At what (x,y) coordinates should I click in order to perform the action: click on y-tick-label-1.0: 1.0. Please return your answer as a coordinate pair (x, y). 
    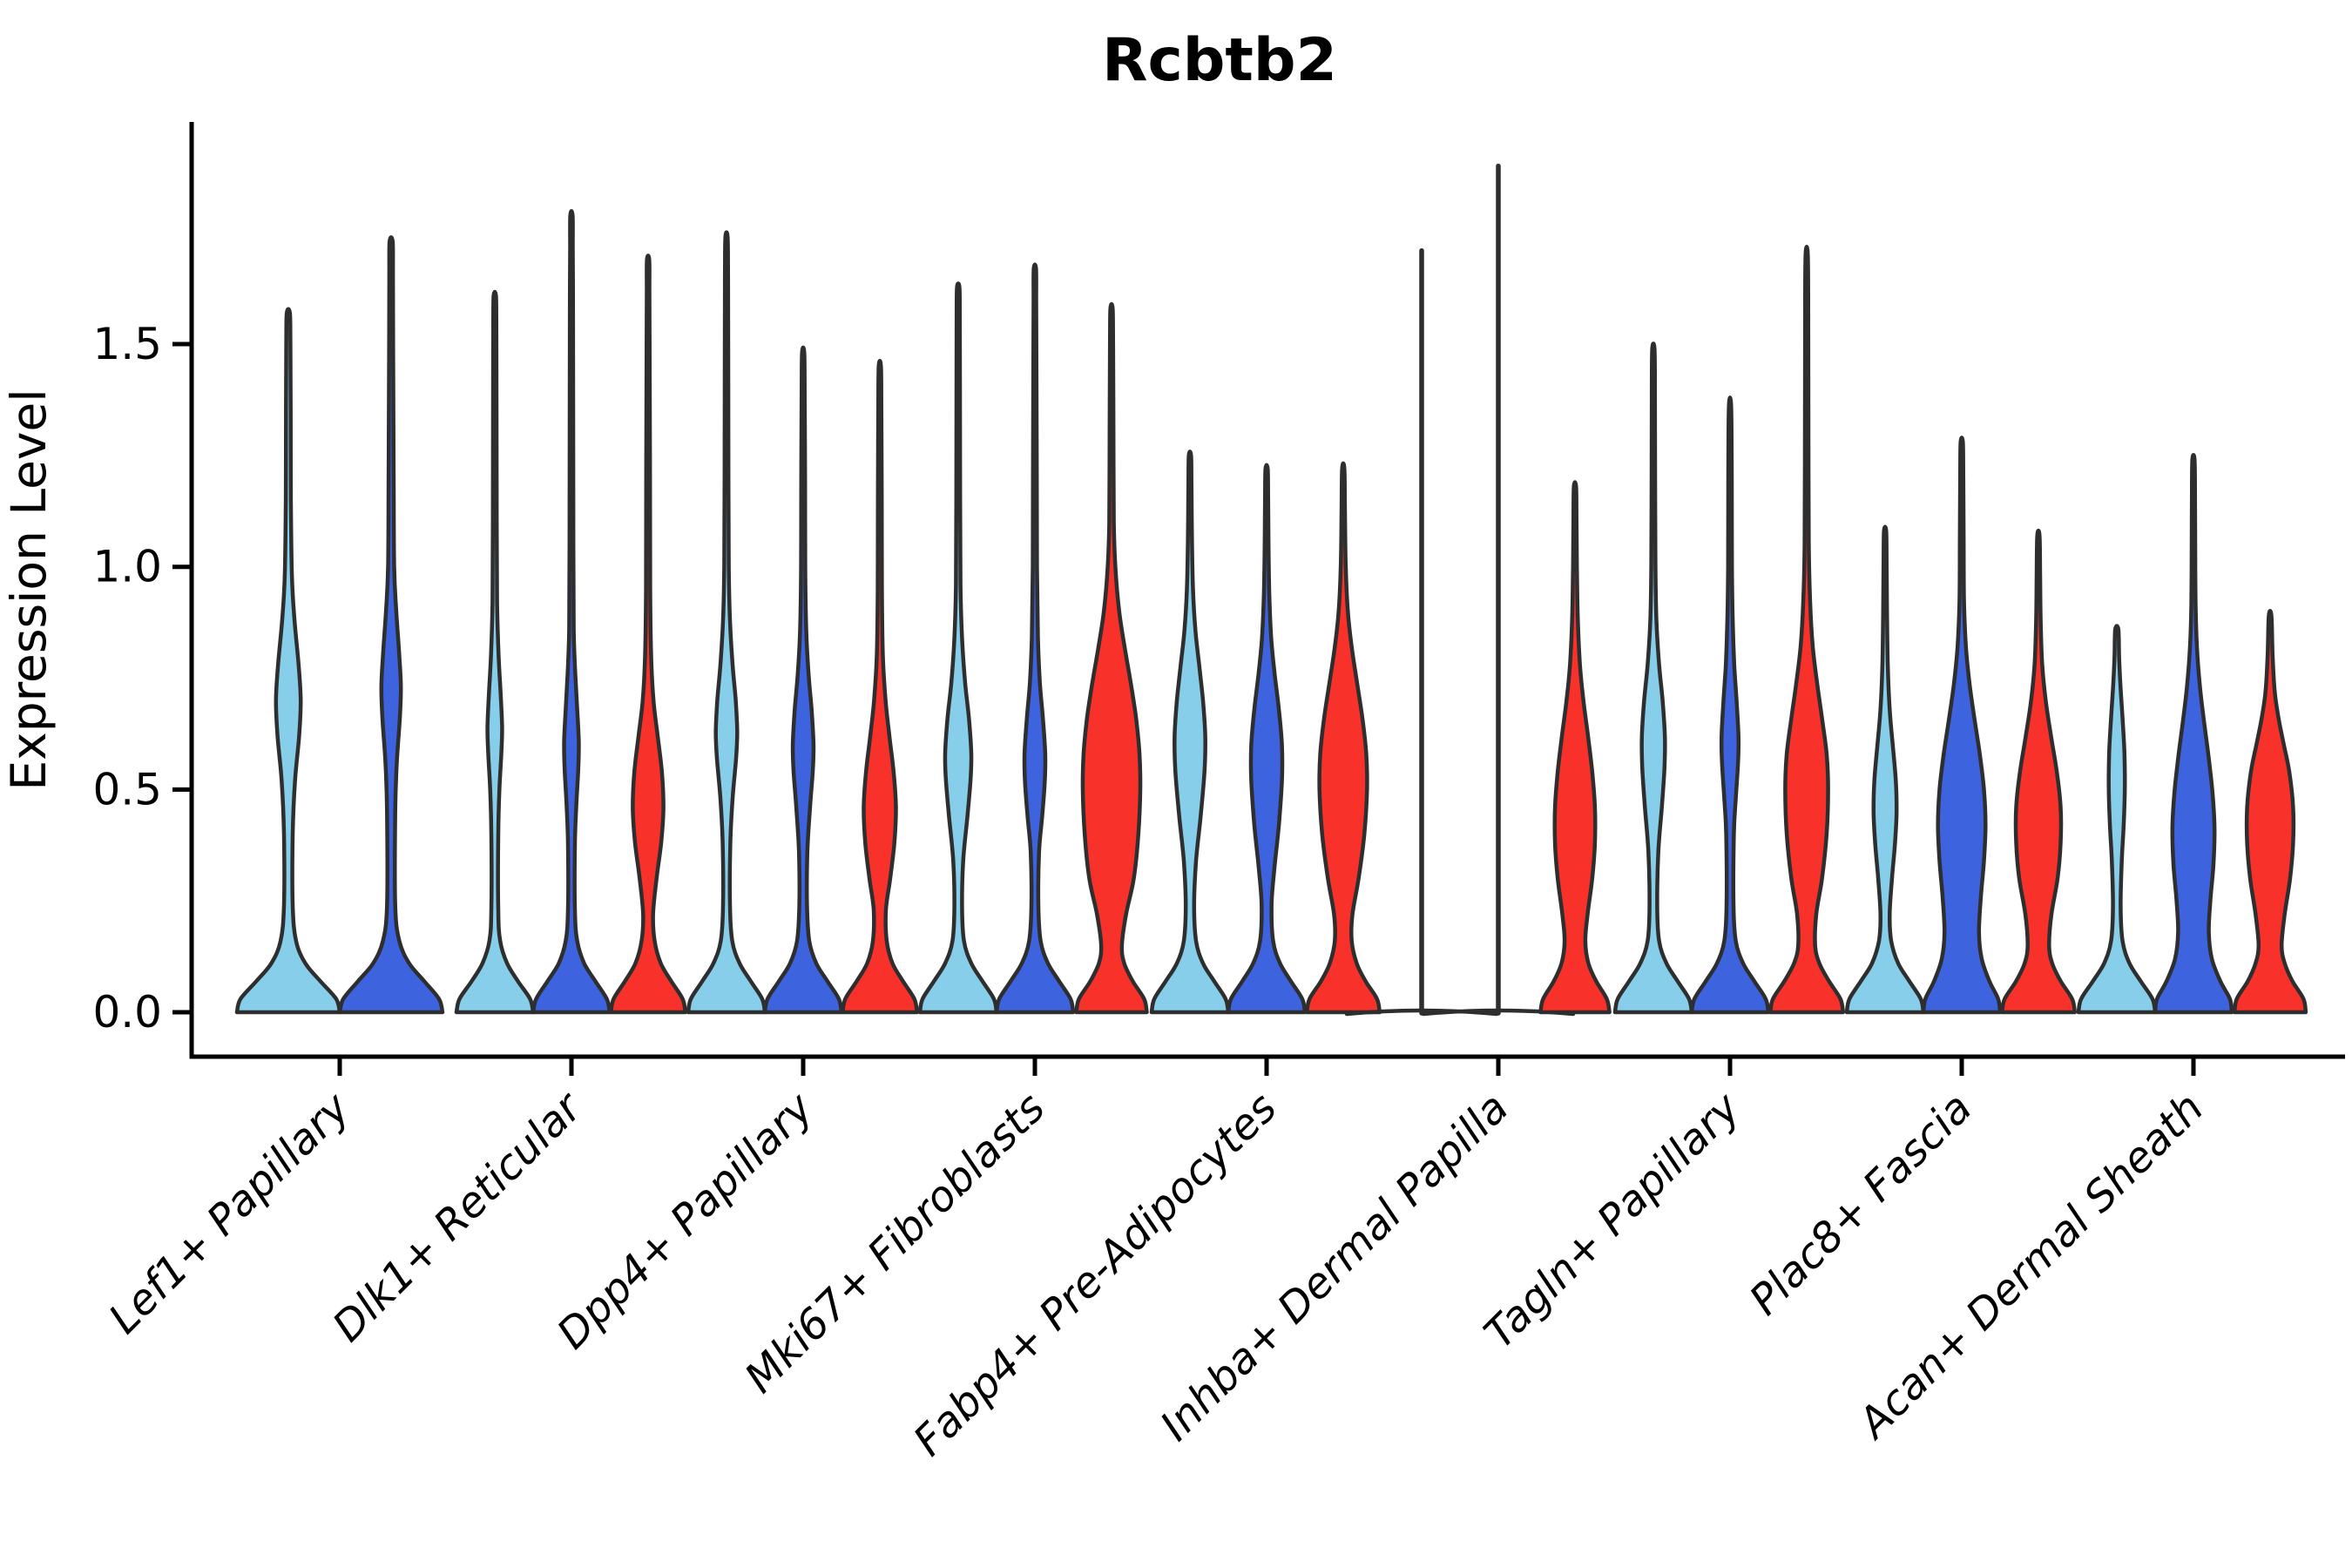
    Looking at the image, I should click on (127, 567).